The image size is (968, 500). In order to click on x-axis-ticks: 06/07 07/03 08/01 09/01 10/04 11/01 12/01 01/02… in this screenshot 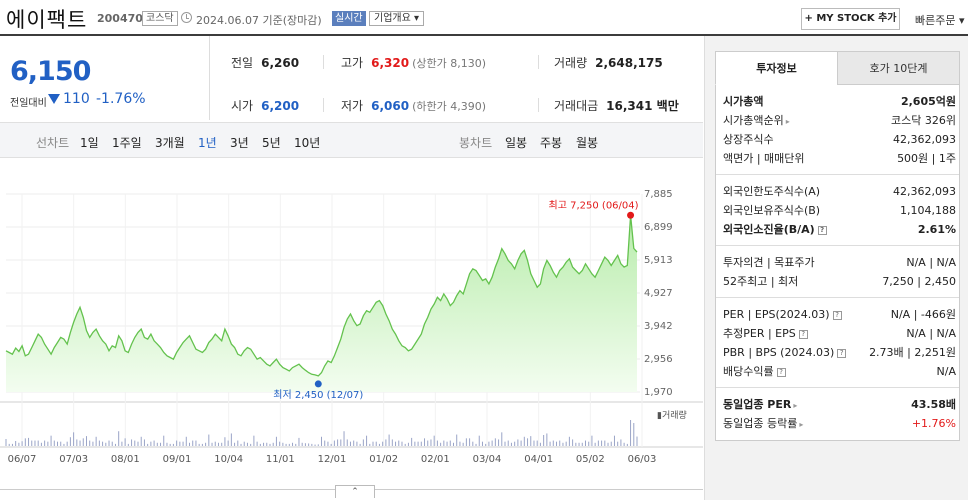, I will do `click(332, 459)`.